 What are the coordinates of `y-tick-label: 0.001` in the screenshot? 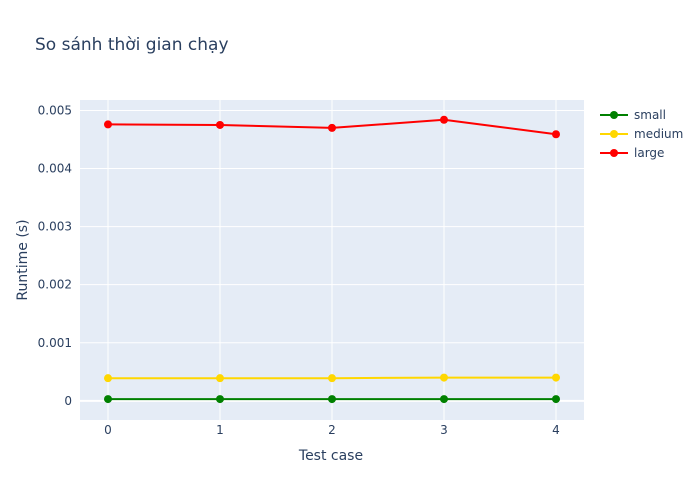 It's located at (55, 343).